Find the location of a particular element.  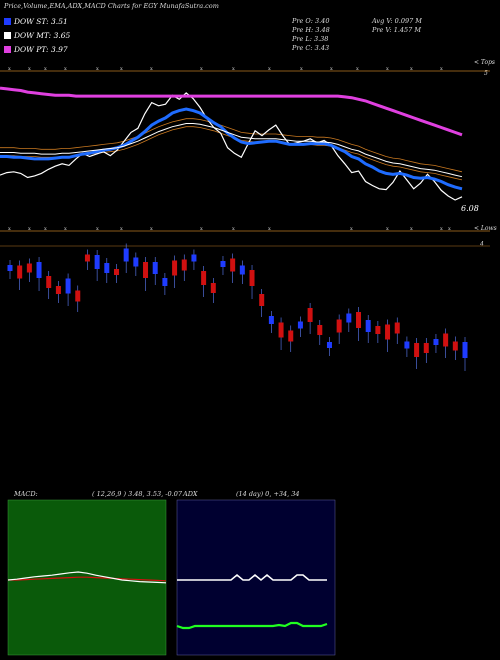

series-line-dow-mt is located at coordinates (231, 150).